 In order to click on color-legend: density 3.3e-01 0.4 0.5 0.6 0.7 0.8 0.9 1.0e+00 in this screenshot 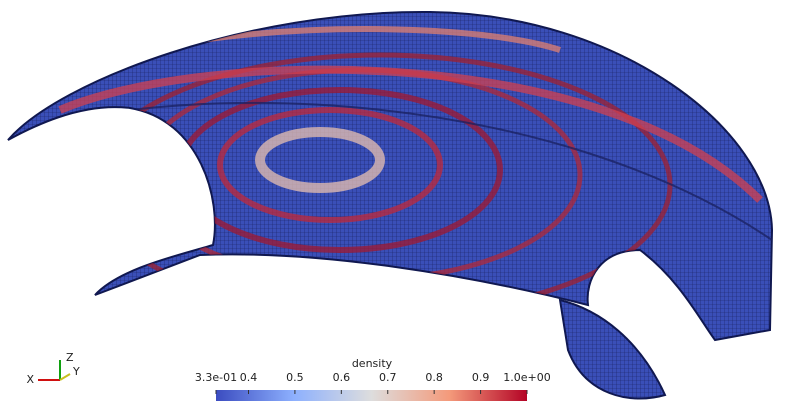, I will do `click(373, 379)`.